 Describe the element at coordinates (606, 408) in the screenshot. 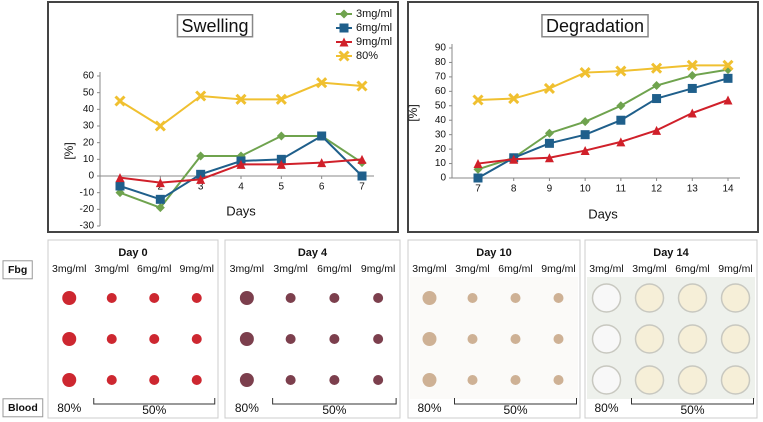

I see `footer-label: 80%` at that location.